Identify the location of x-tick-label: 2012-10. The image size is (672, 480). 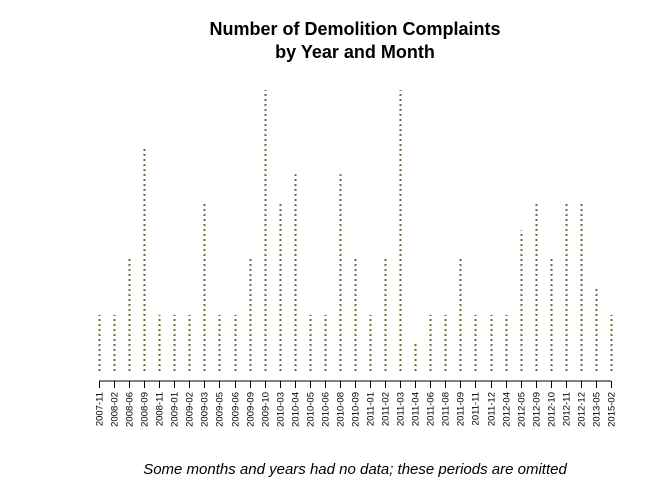
(552, 409).